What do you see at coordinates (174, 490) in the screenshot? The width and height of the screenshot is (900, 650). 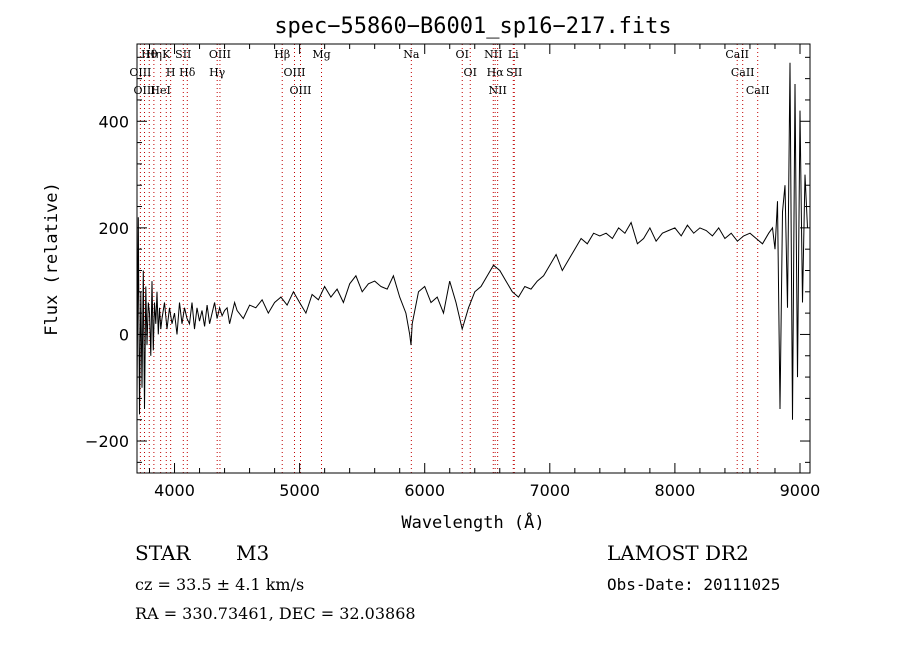 I see `x-tick-label: 4000` at bounding box center [174, 490].